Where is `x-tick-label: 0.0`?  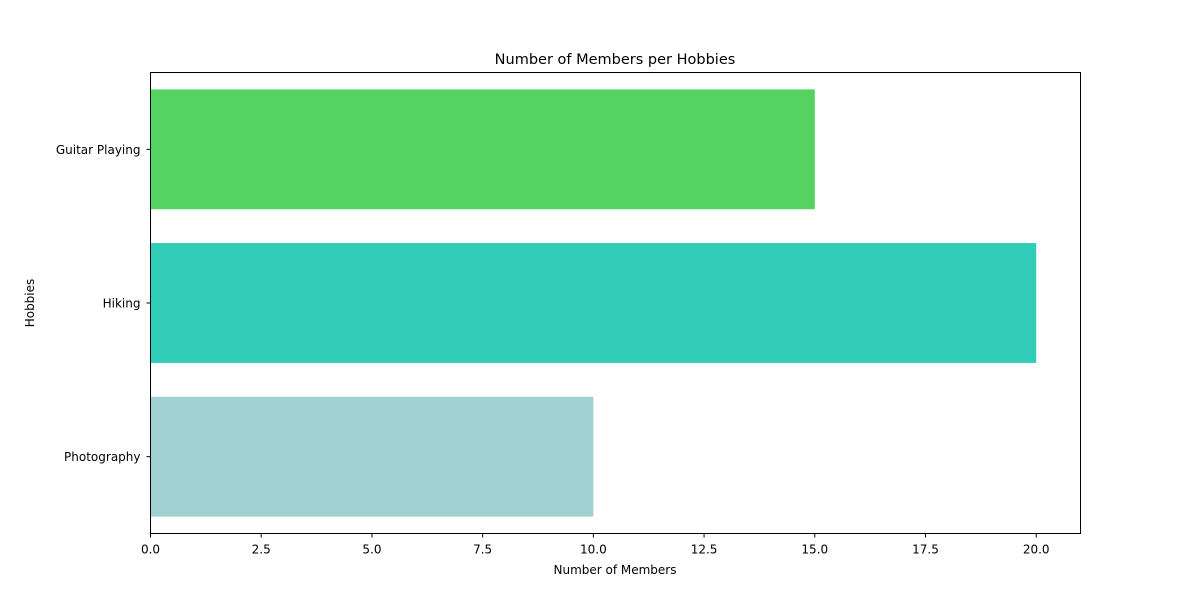 x-tick-label: 0.0 is located at coordinates (150, 550).